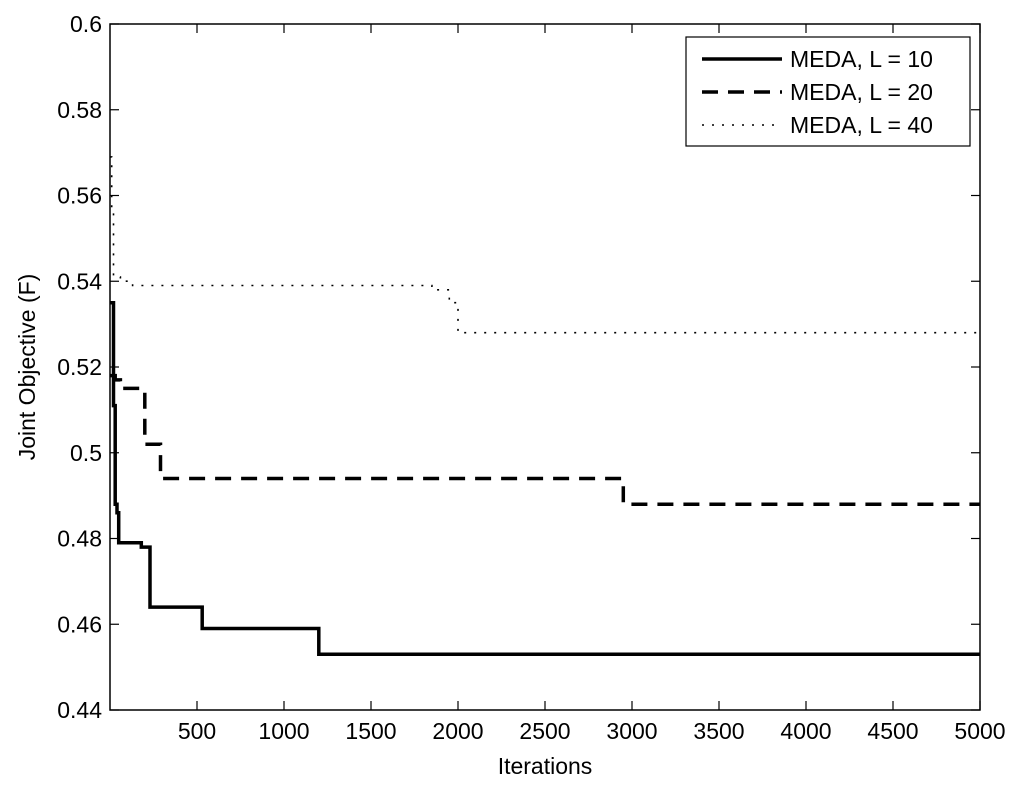  Describe the element at coordinates (79, 710) in the screenshot. I see `y-tick-label: 0.44` at that location.